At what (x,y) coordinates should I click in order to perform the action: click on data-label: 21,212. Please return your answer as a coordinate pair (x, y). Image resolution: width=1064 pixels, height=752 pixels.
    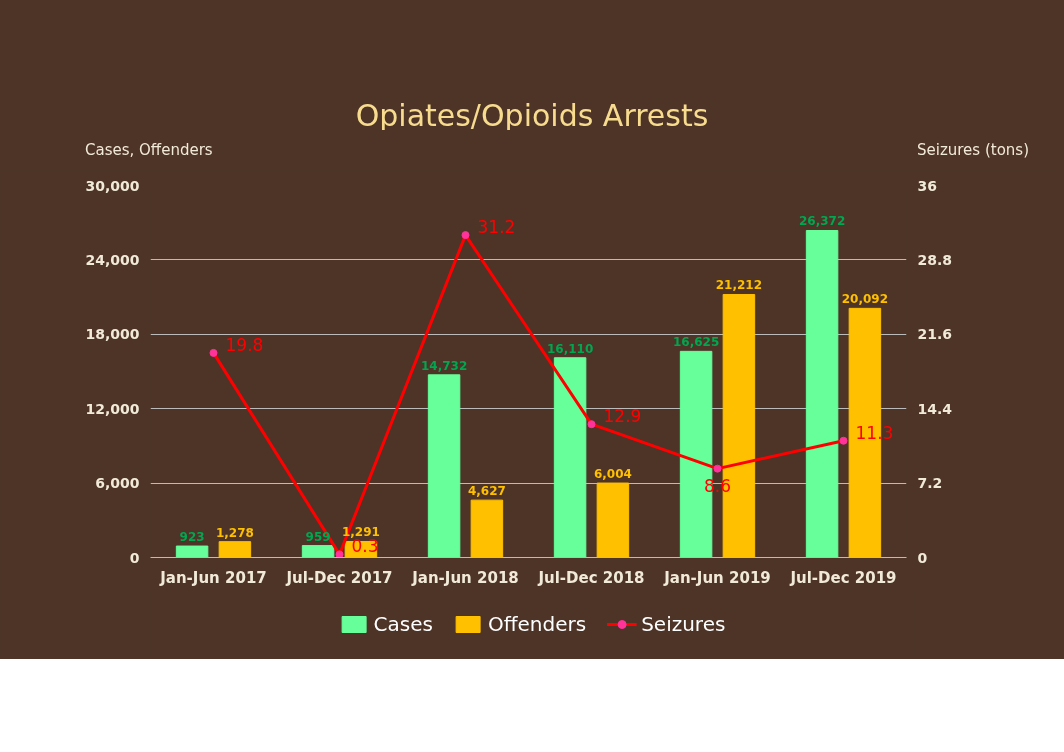
    Looking at the image, I should click on (739, 285).